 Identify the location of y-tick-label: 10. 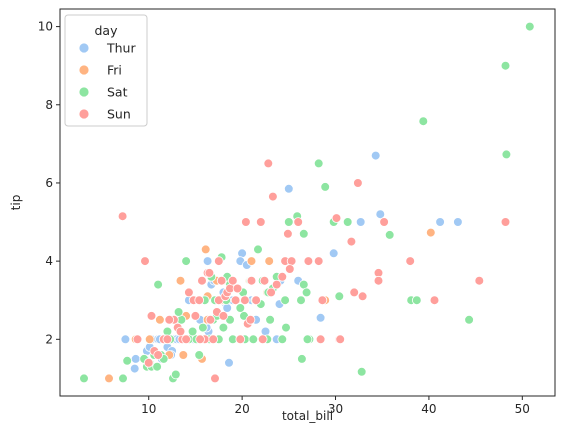
(45, 27).